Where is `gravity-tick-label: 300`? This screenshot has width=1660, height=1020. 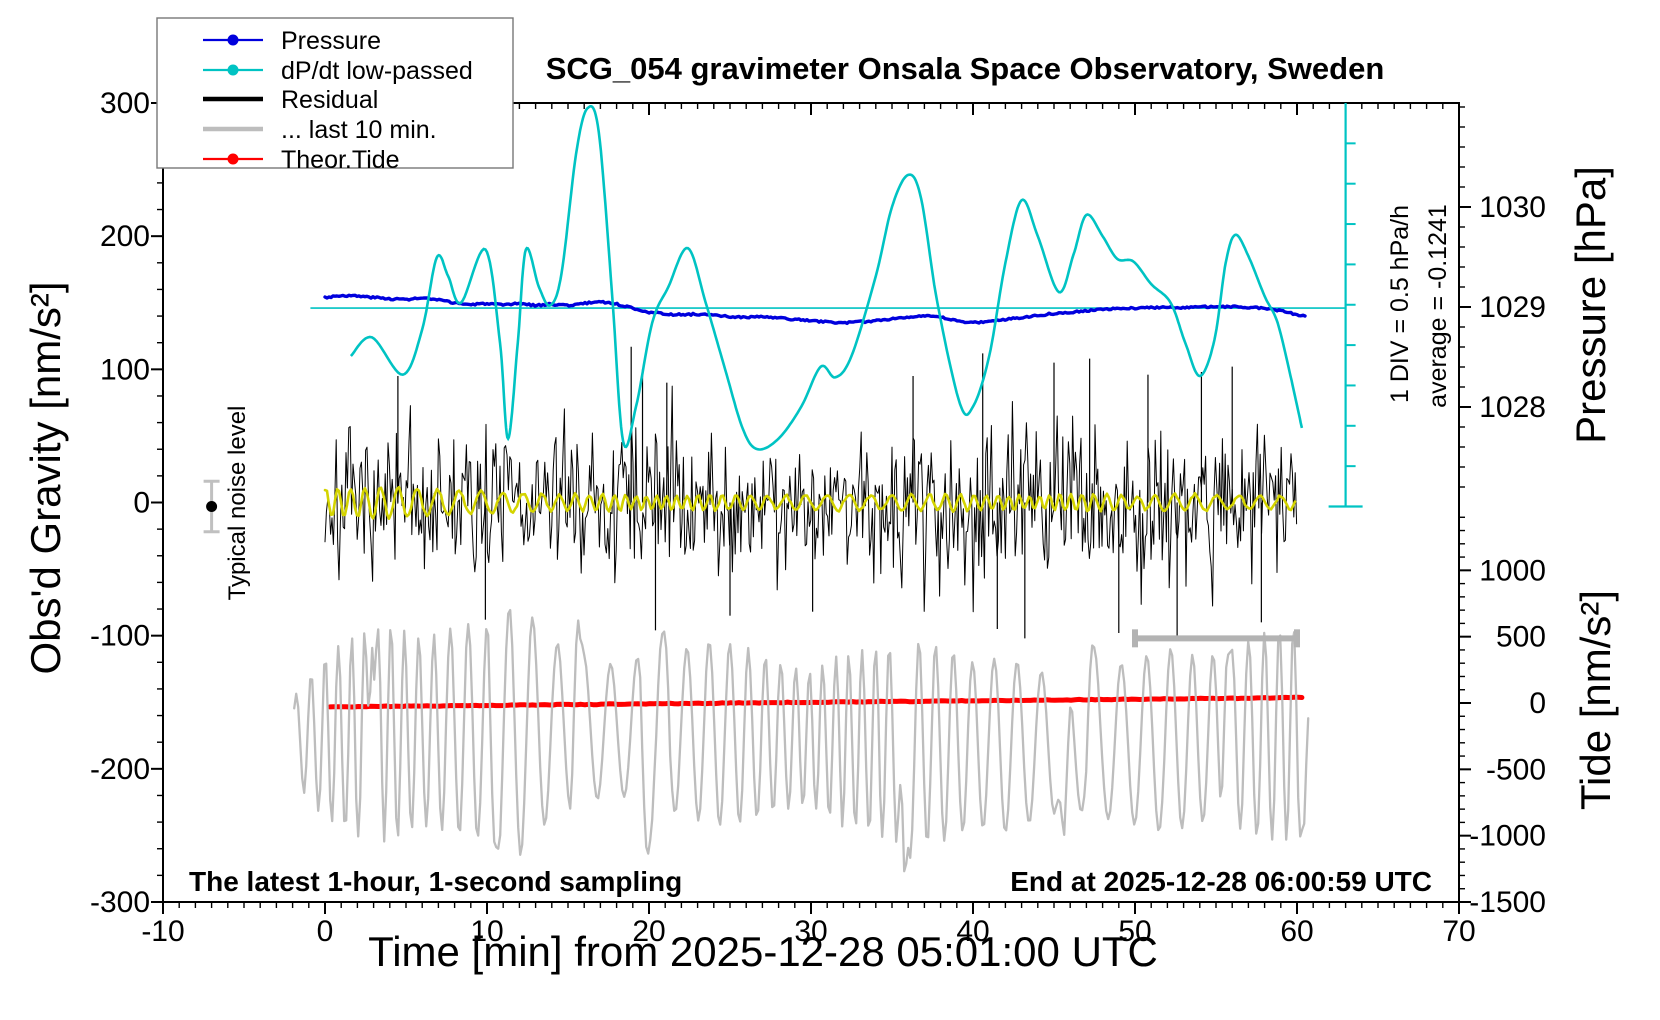
gravity-tick-label: 300 is located at coordinates (125, 103).